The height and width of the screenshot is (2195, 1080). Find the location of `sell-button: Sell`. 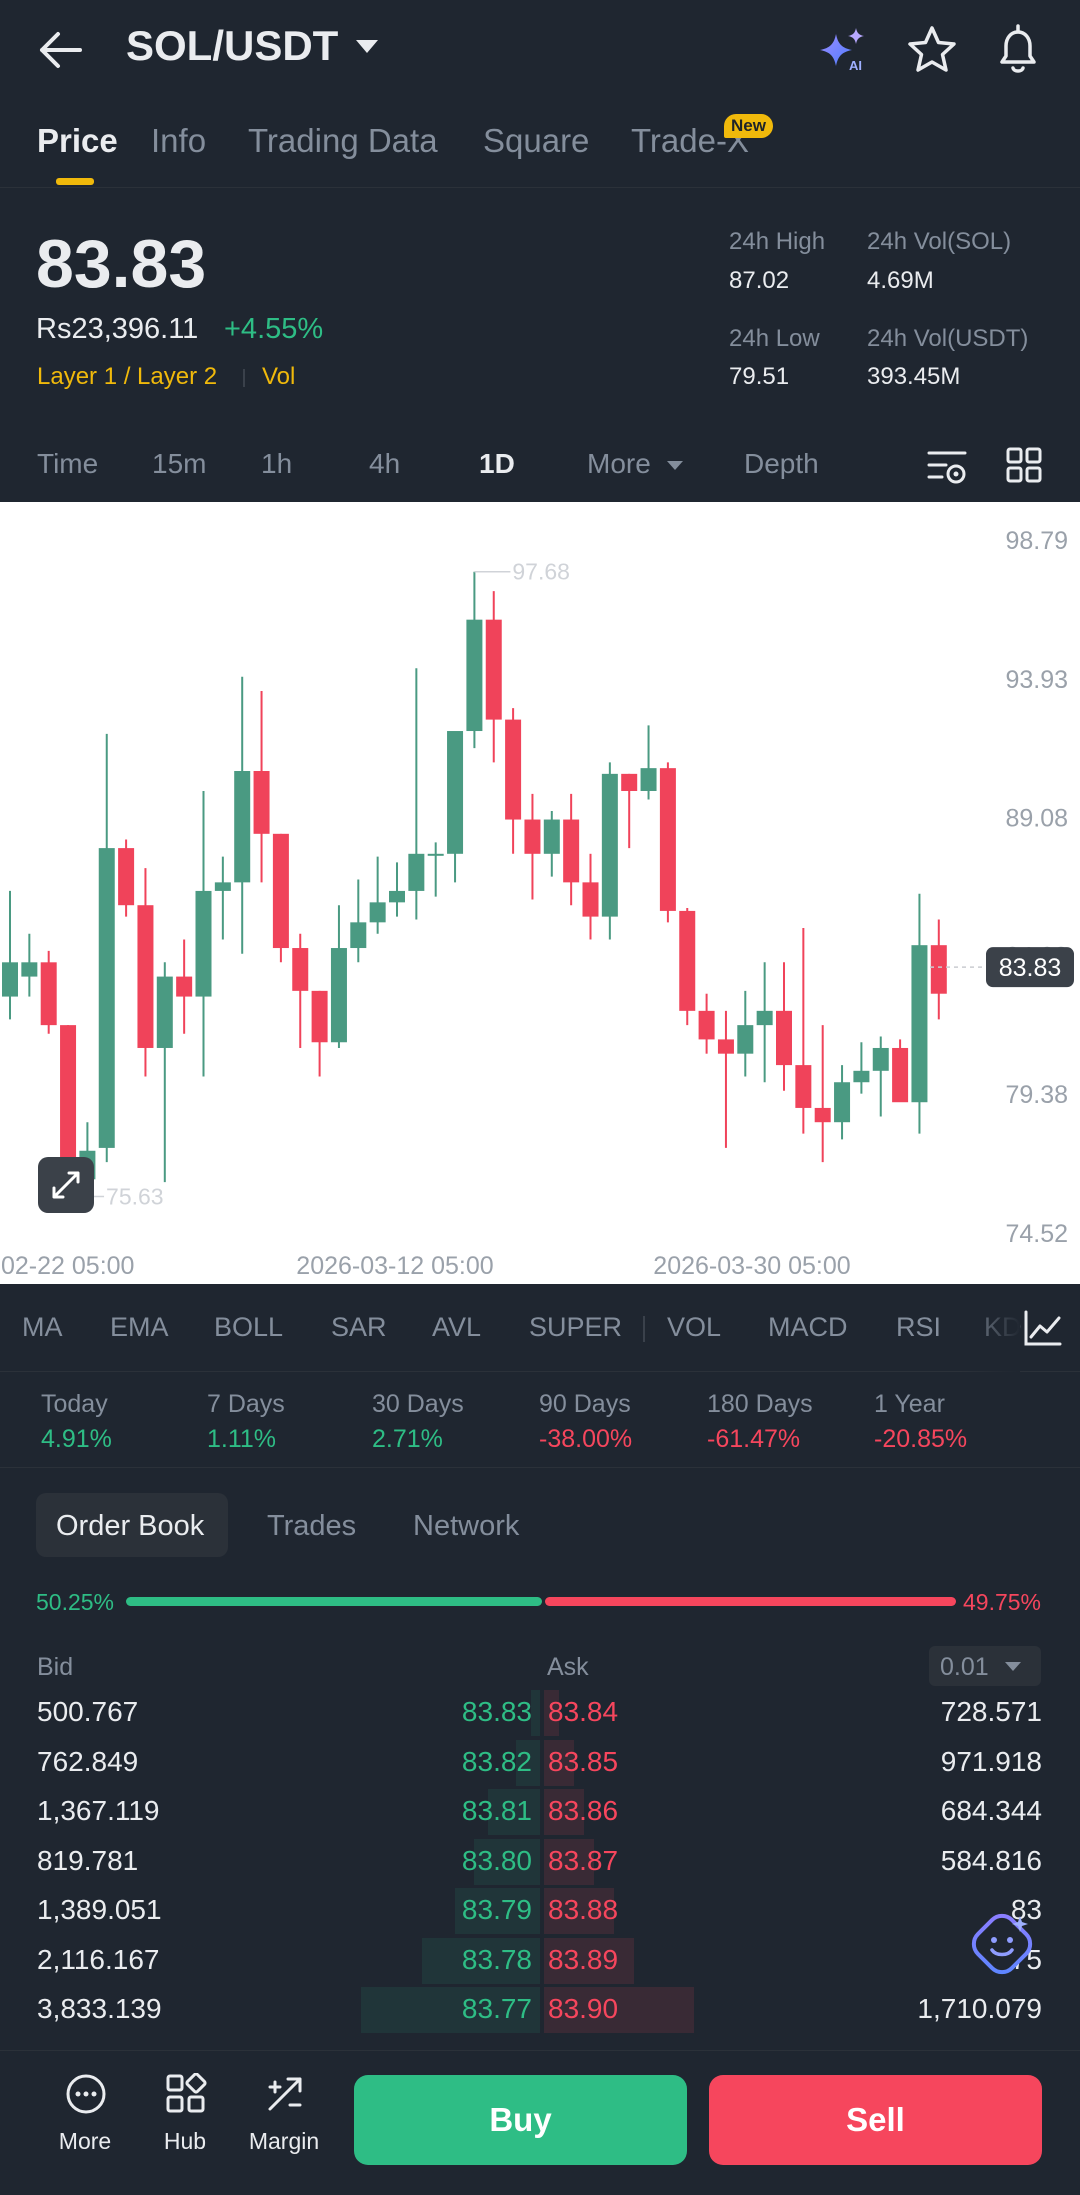

sell-button: Sell is located at coordinates (875, 2120).